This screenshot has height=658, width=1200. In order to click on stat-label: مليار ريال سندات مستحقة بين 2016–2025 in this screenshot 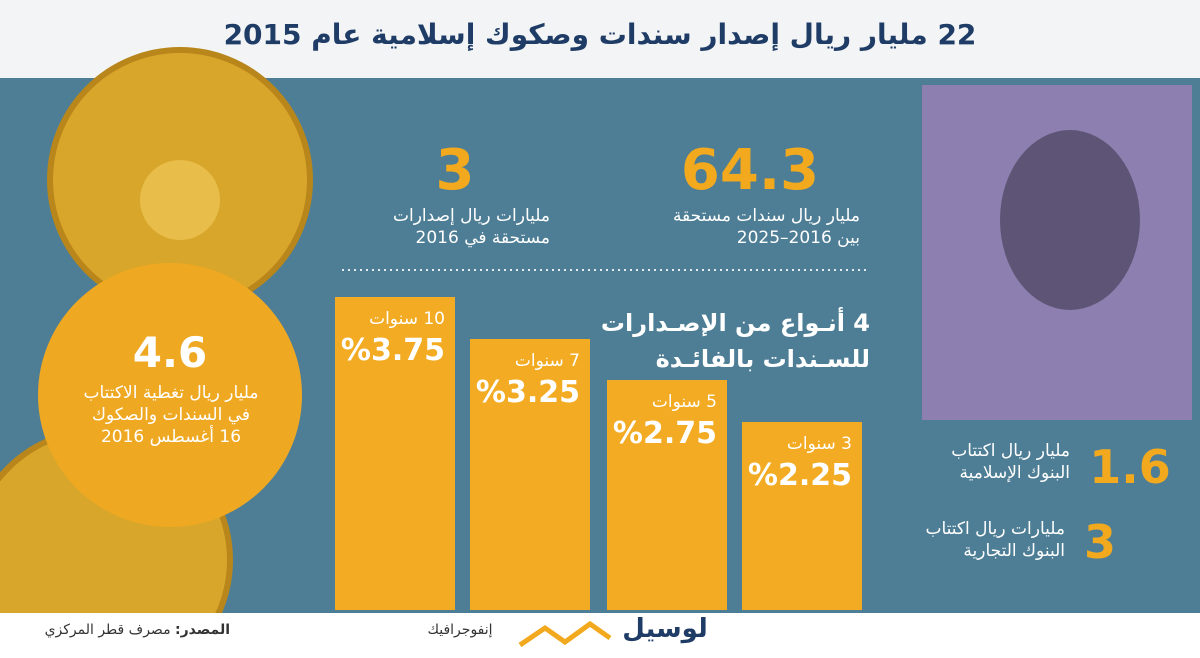, I will do `click(730, 227)`.